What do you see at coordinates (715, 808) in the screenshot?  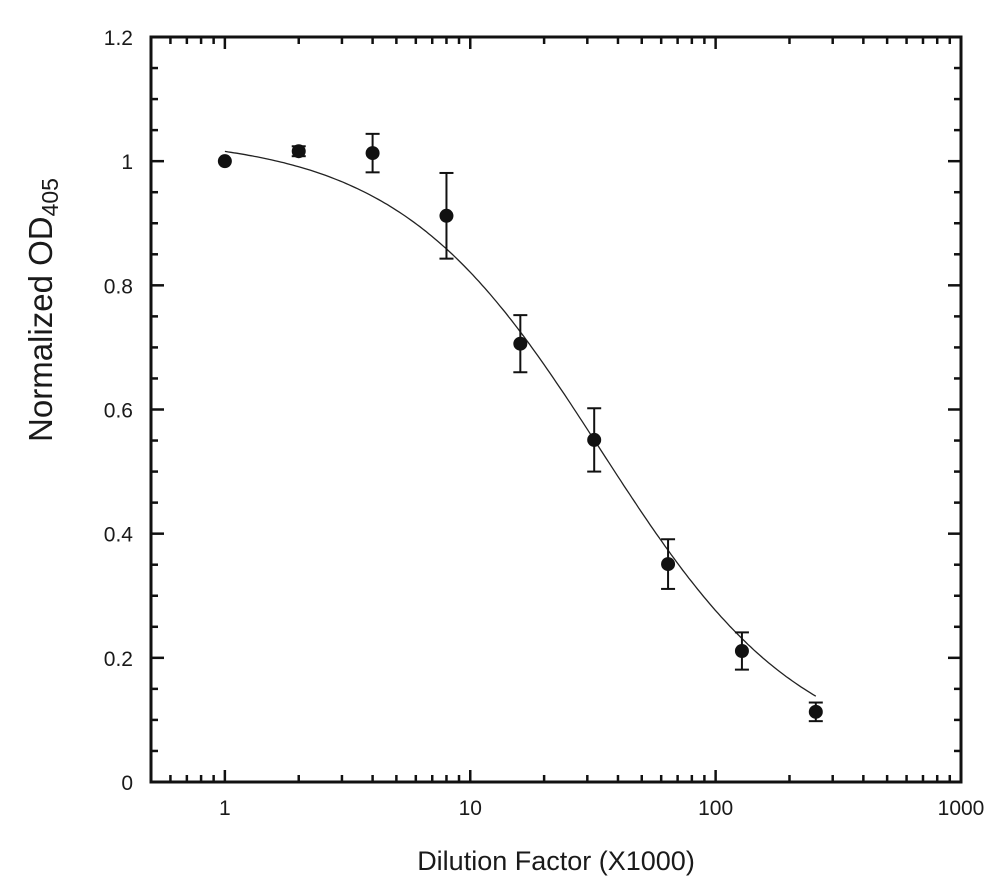 I see `x-tick-label: 100` at bounding box center [715, 808].